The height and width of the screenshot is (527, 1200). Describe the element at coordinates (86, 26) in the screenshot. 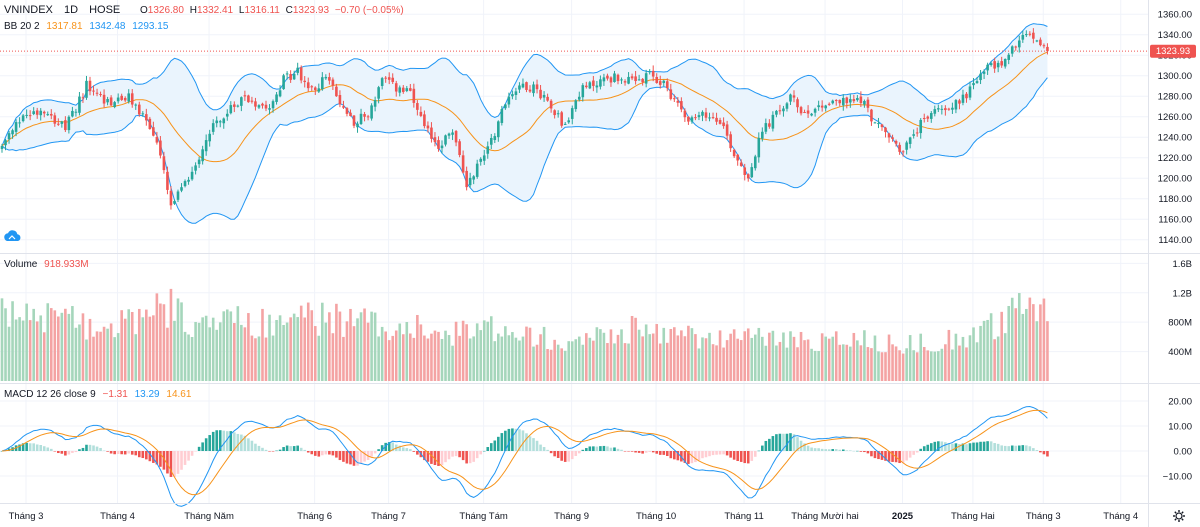

I see `bb-legend: BB 20 2 1317.81 1342.48 1293.15` at that location.